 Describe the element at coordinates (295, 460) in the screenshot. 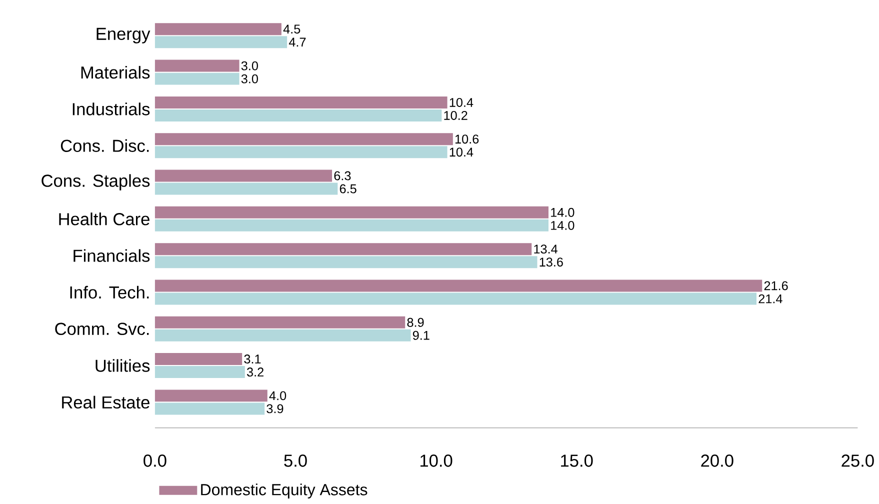

I see `x-tick-label: 5.0` at that location.